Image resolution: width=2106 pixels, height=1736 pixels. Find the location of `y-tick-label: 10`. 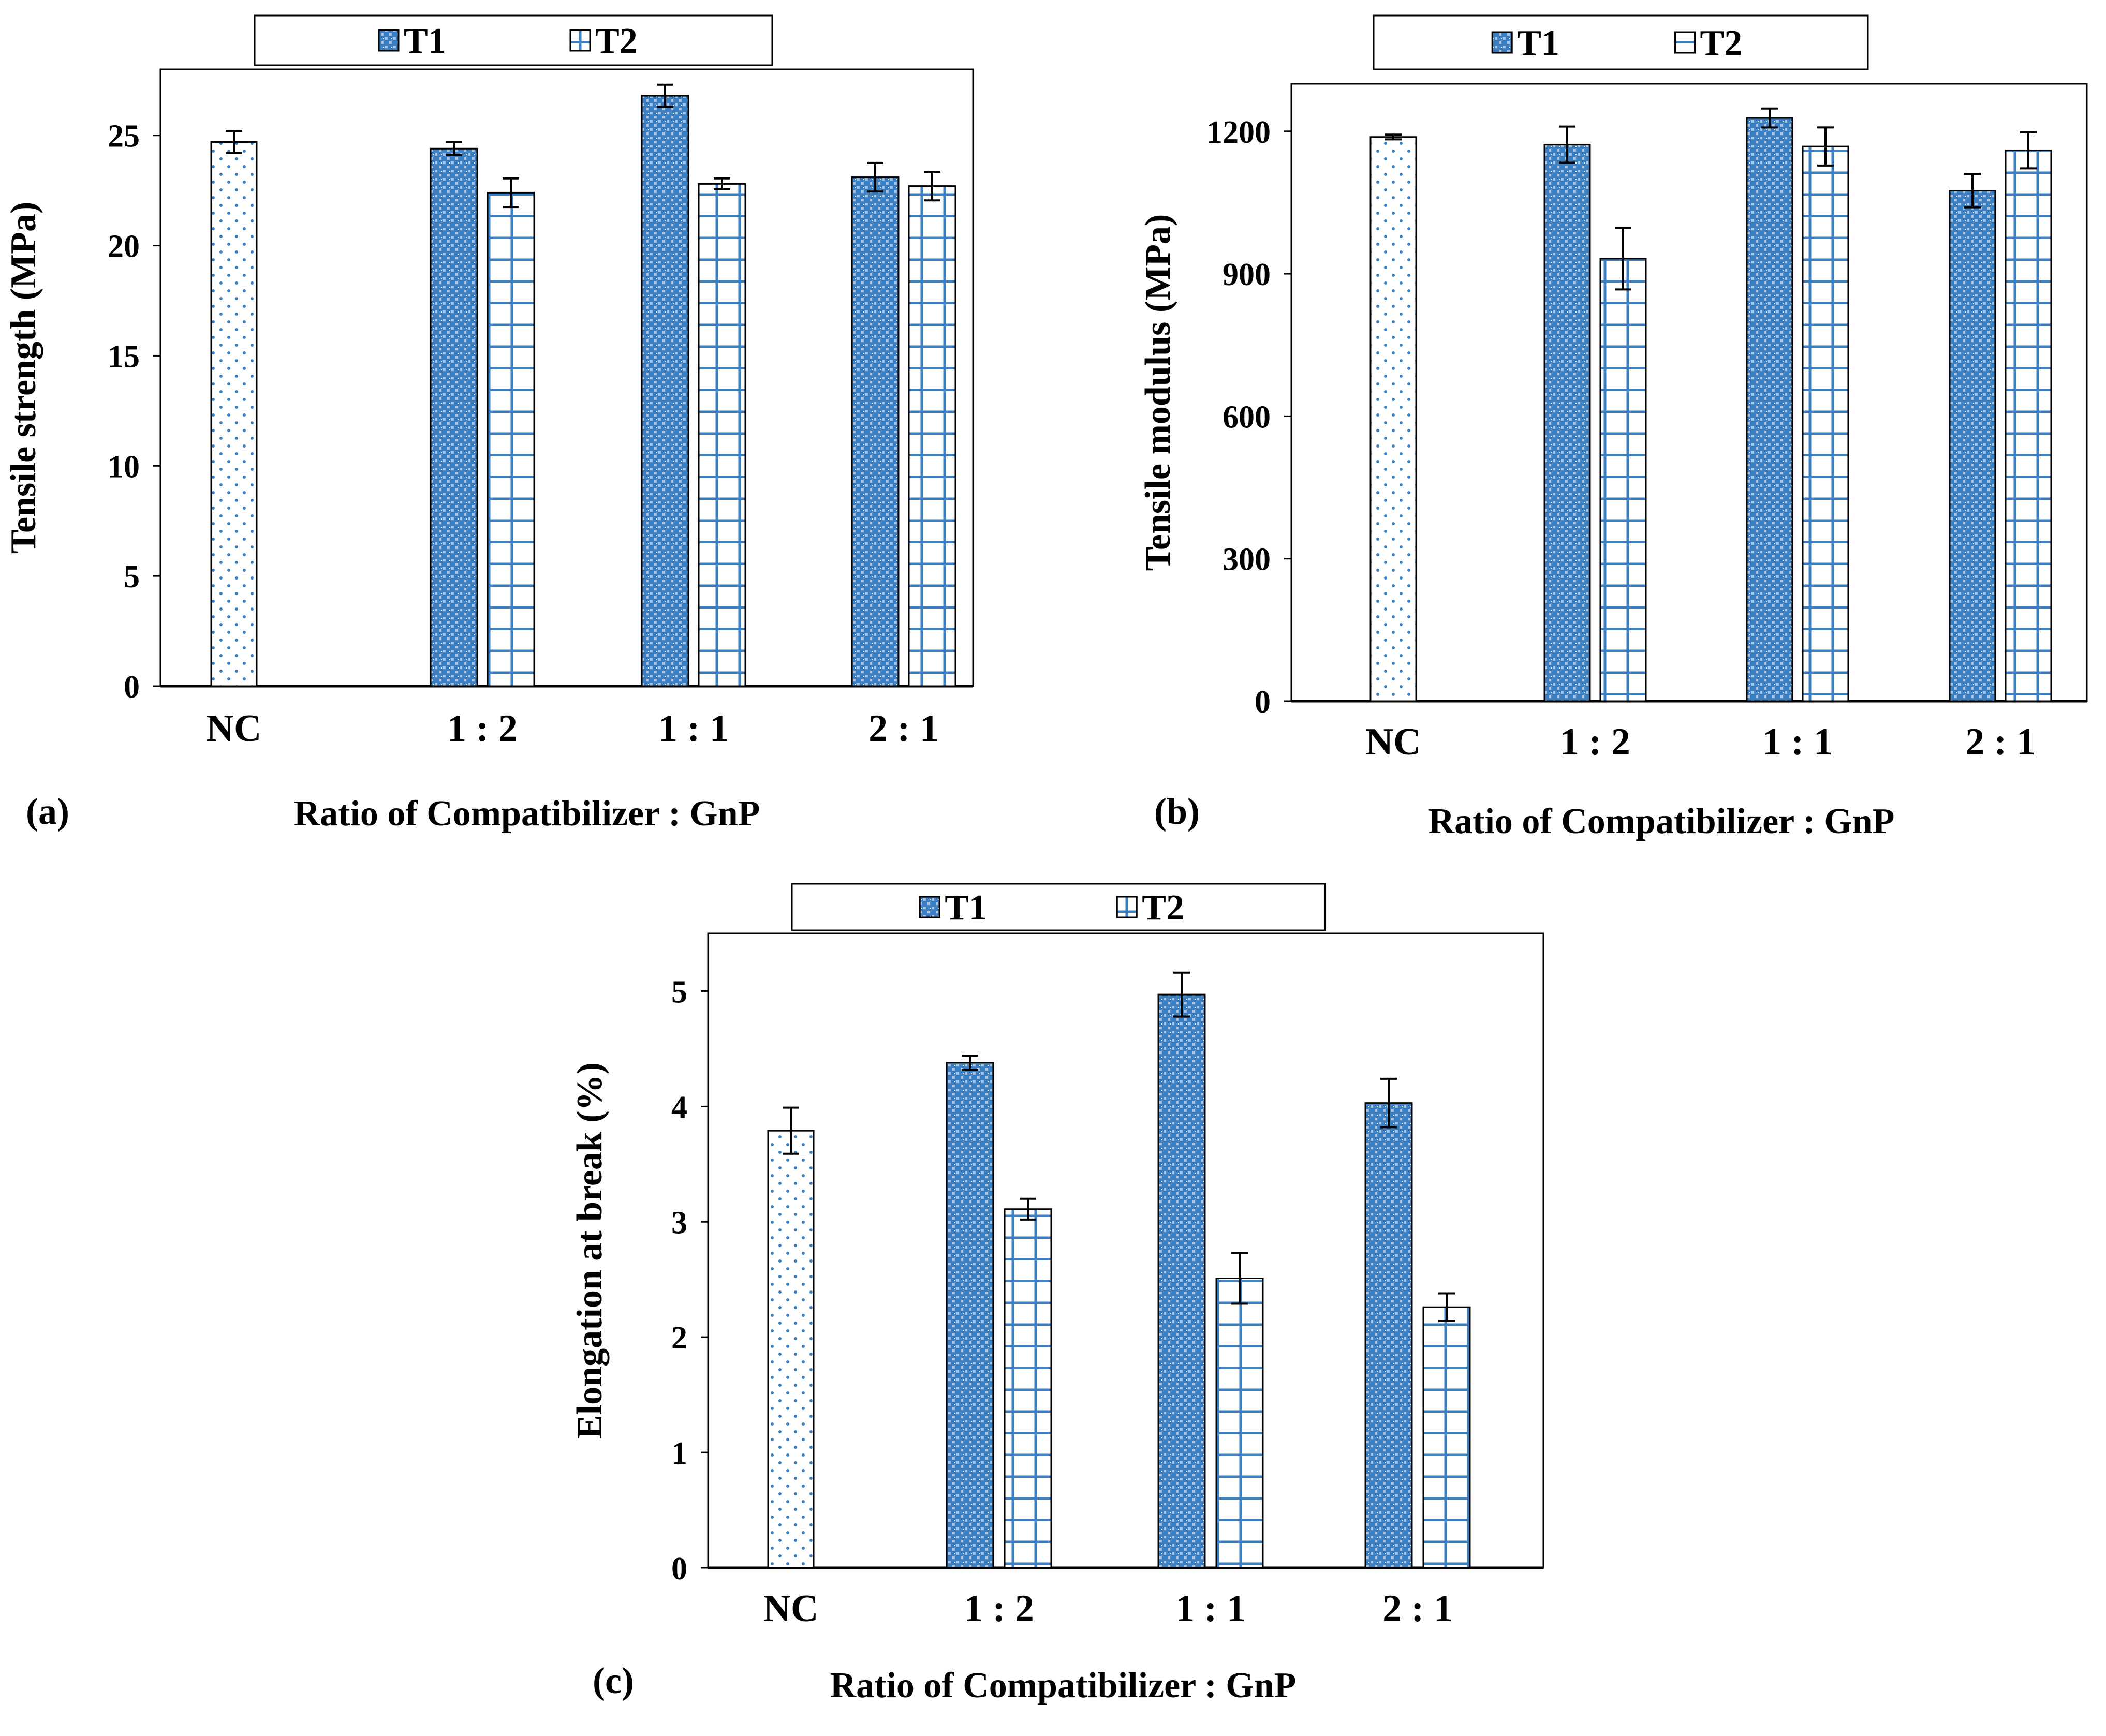

y-tick-label: 10 is located at coordinates (124, 466).